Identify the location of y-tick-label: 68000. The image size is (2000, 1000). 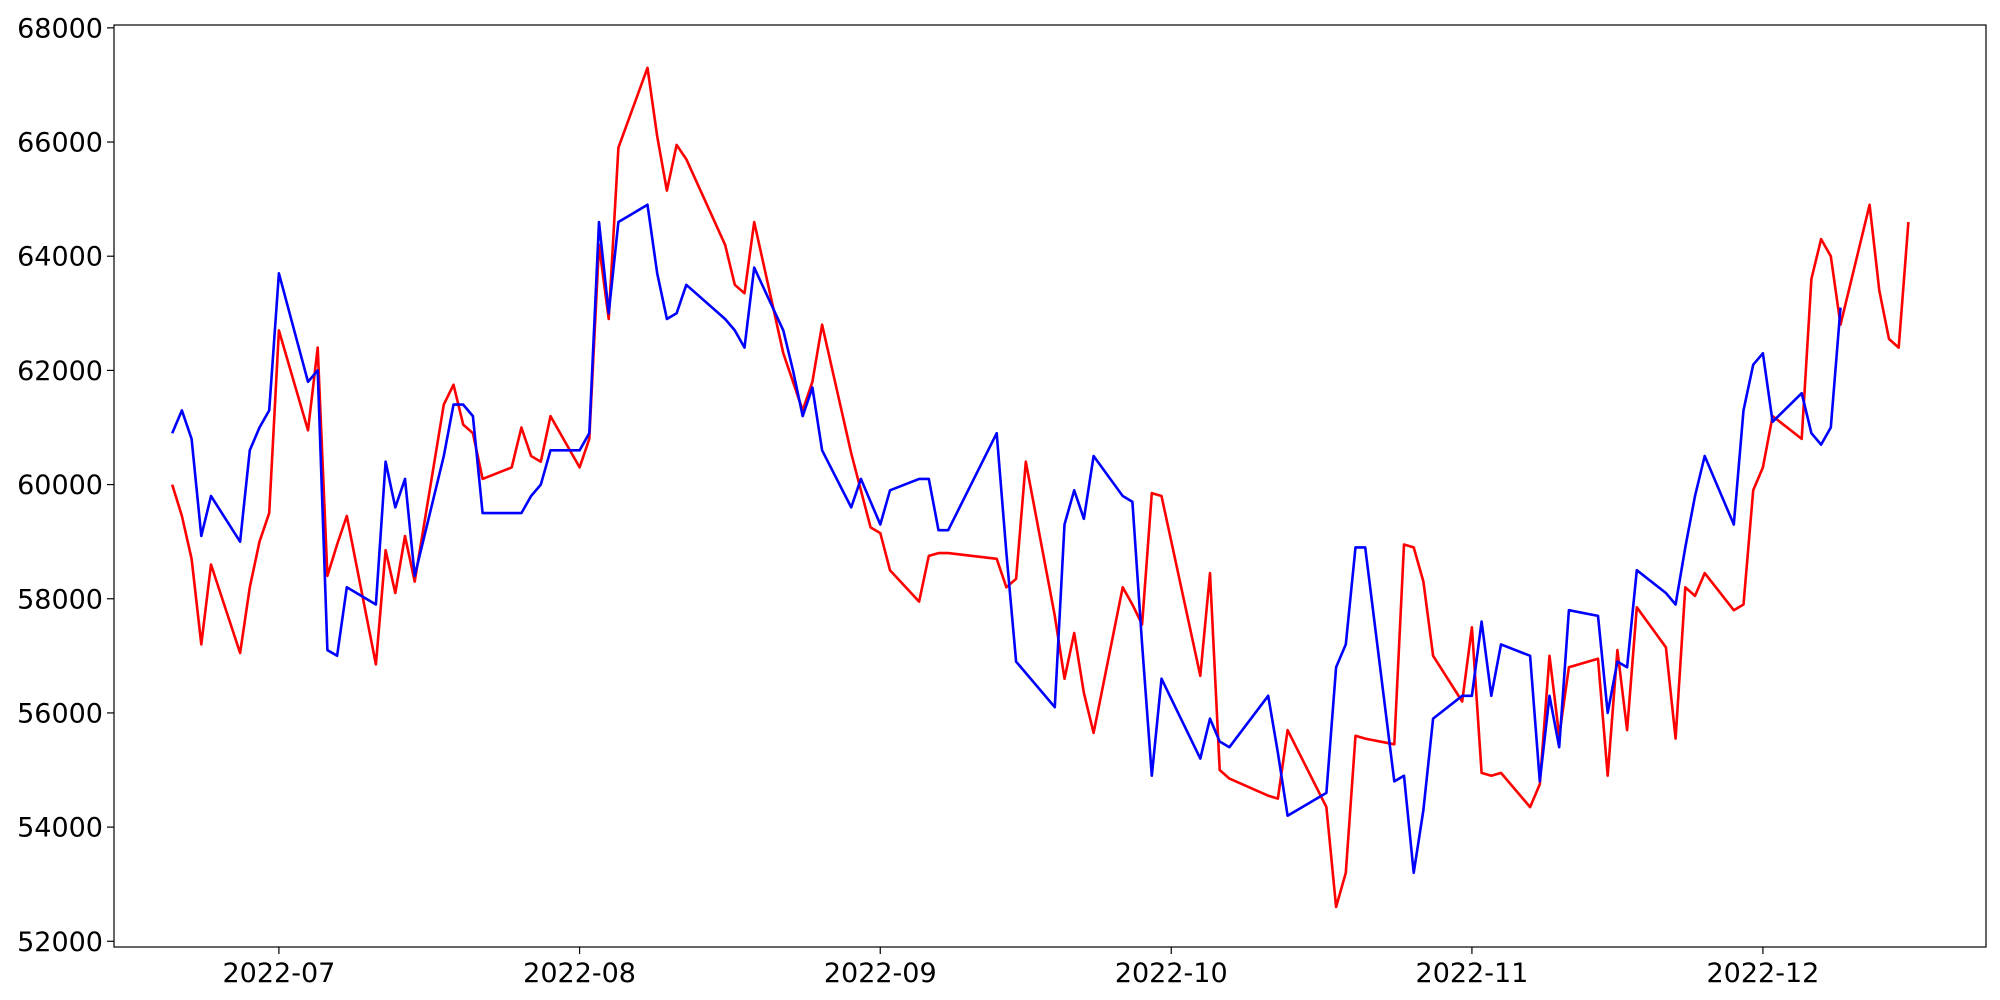
(60, 28).